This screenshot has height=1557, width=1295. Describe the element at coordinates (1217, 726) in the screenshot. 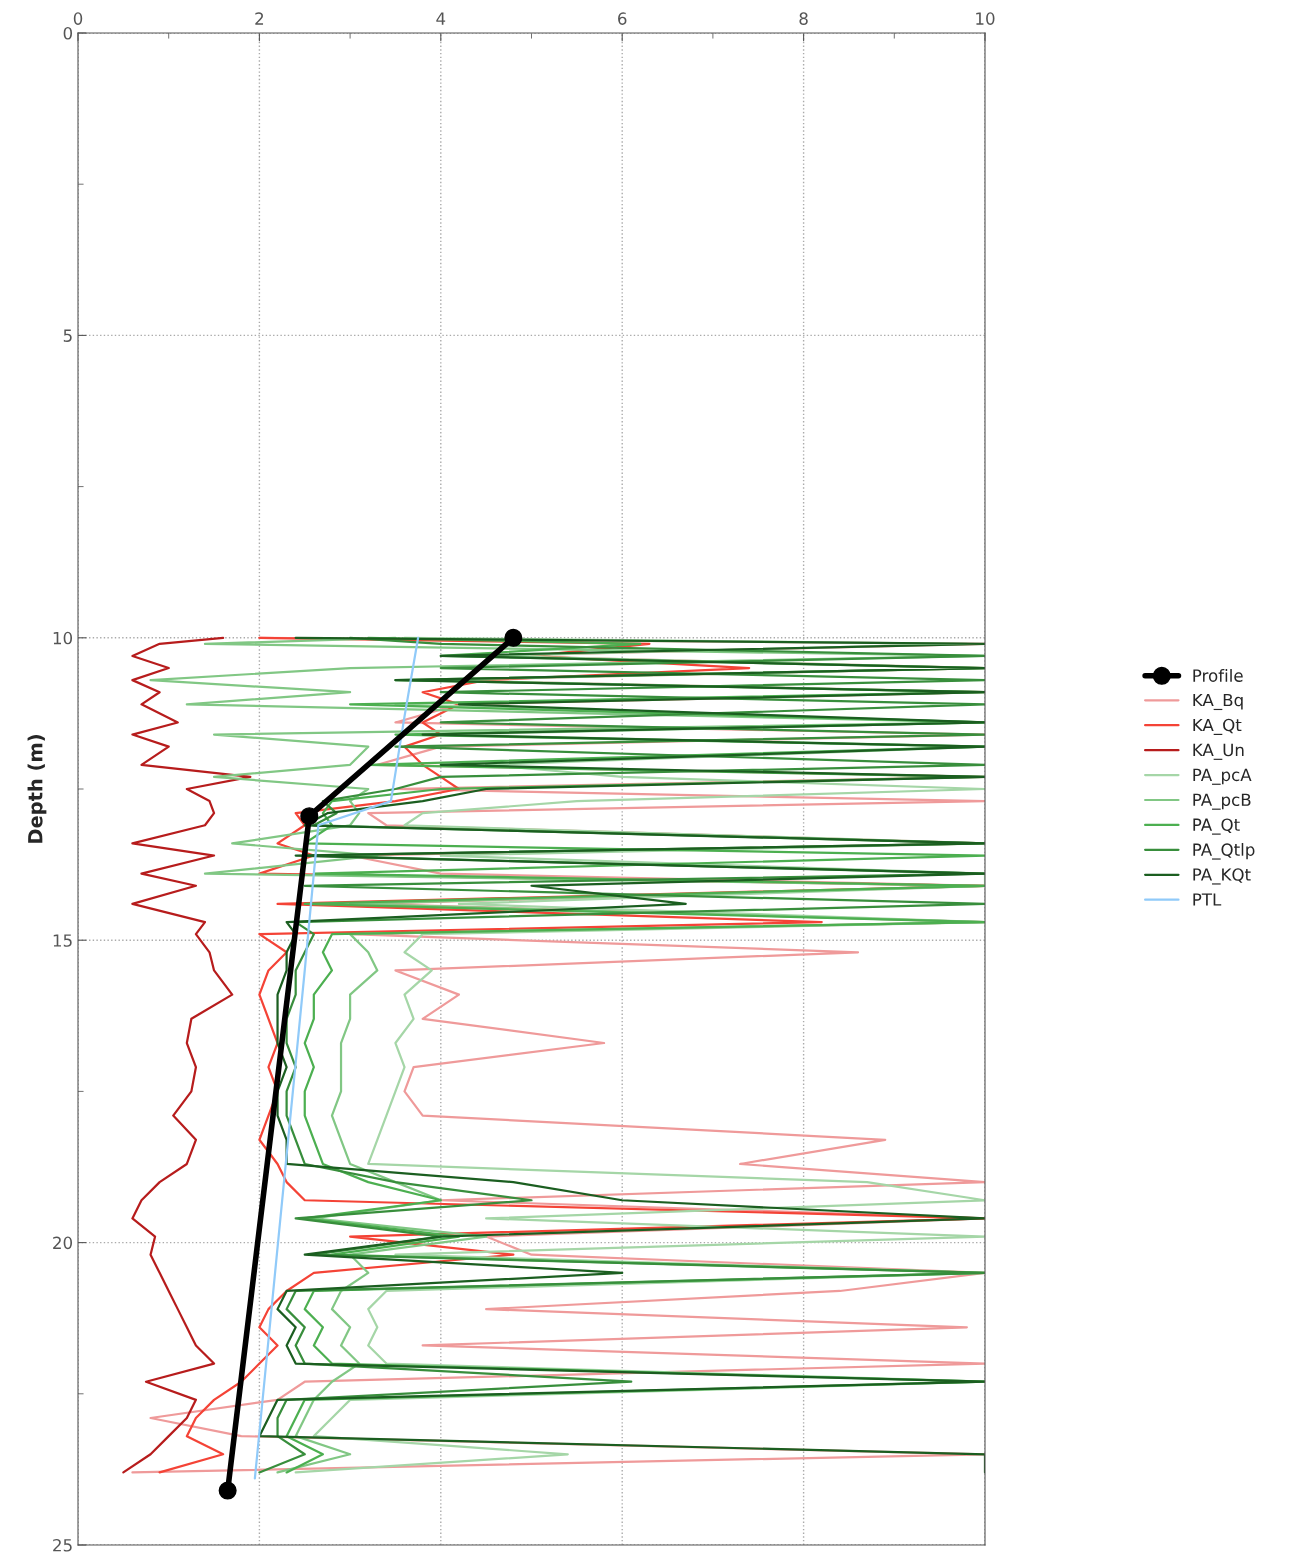

I see `legend-label: KA_Qt` at that location.